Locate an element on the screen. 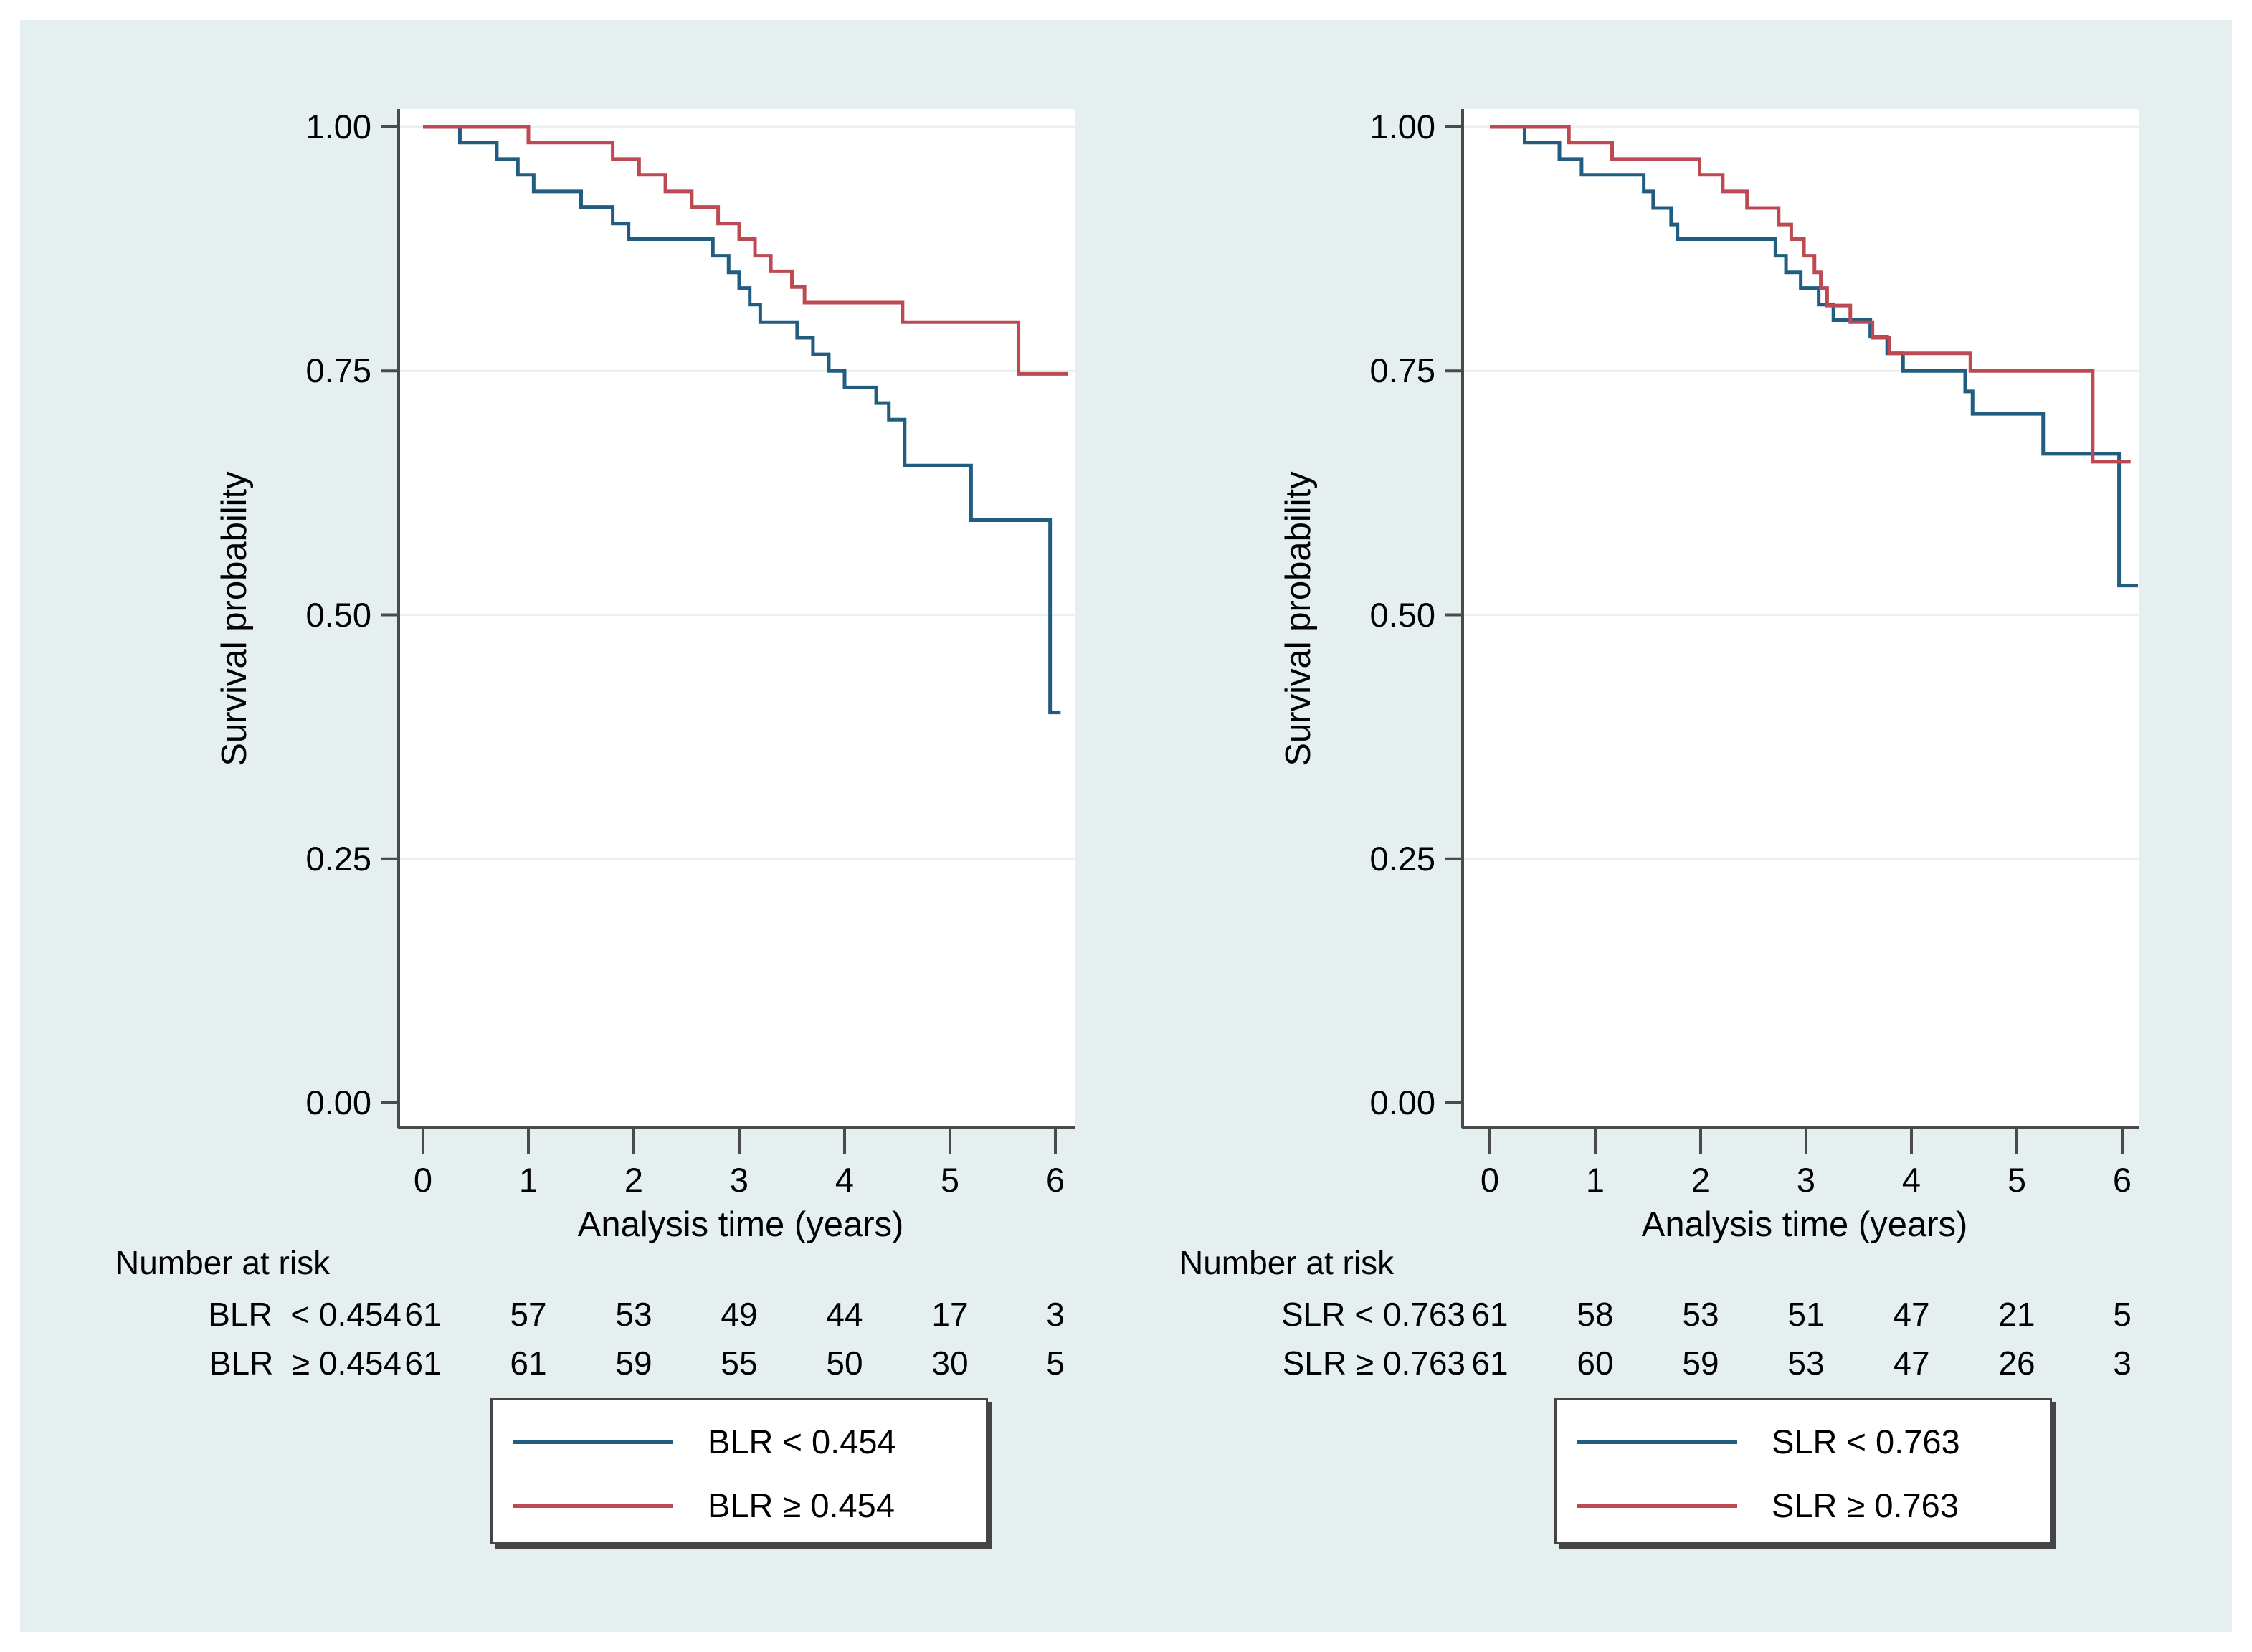 The height and width of the screenshot is (1652, 2252). legend-label: BLR ≥ 0.454 is located at coordinates (801, 1505).